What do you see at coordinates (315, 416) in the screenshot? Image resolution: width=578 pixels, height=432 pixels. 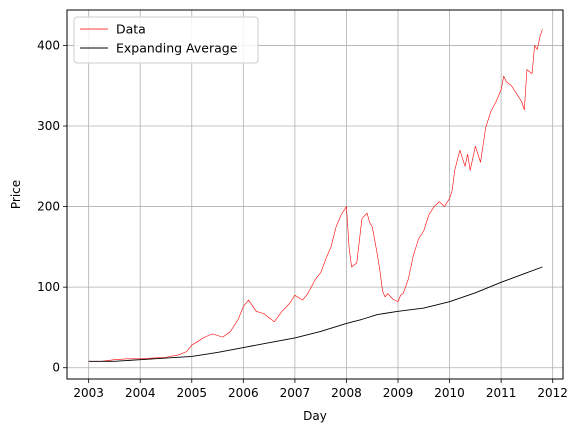 I see `x-axis-label: Day` at bounding box center [315, 416].